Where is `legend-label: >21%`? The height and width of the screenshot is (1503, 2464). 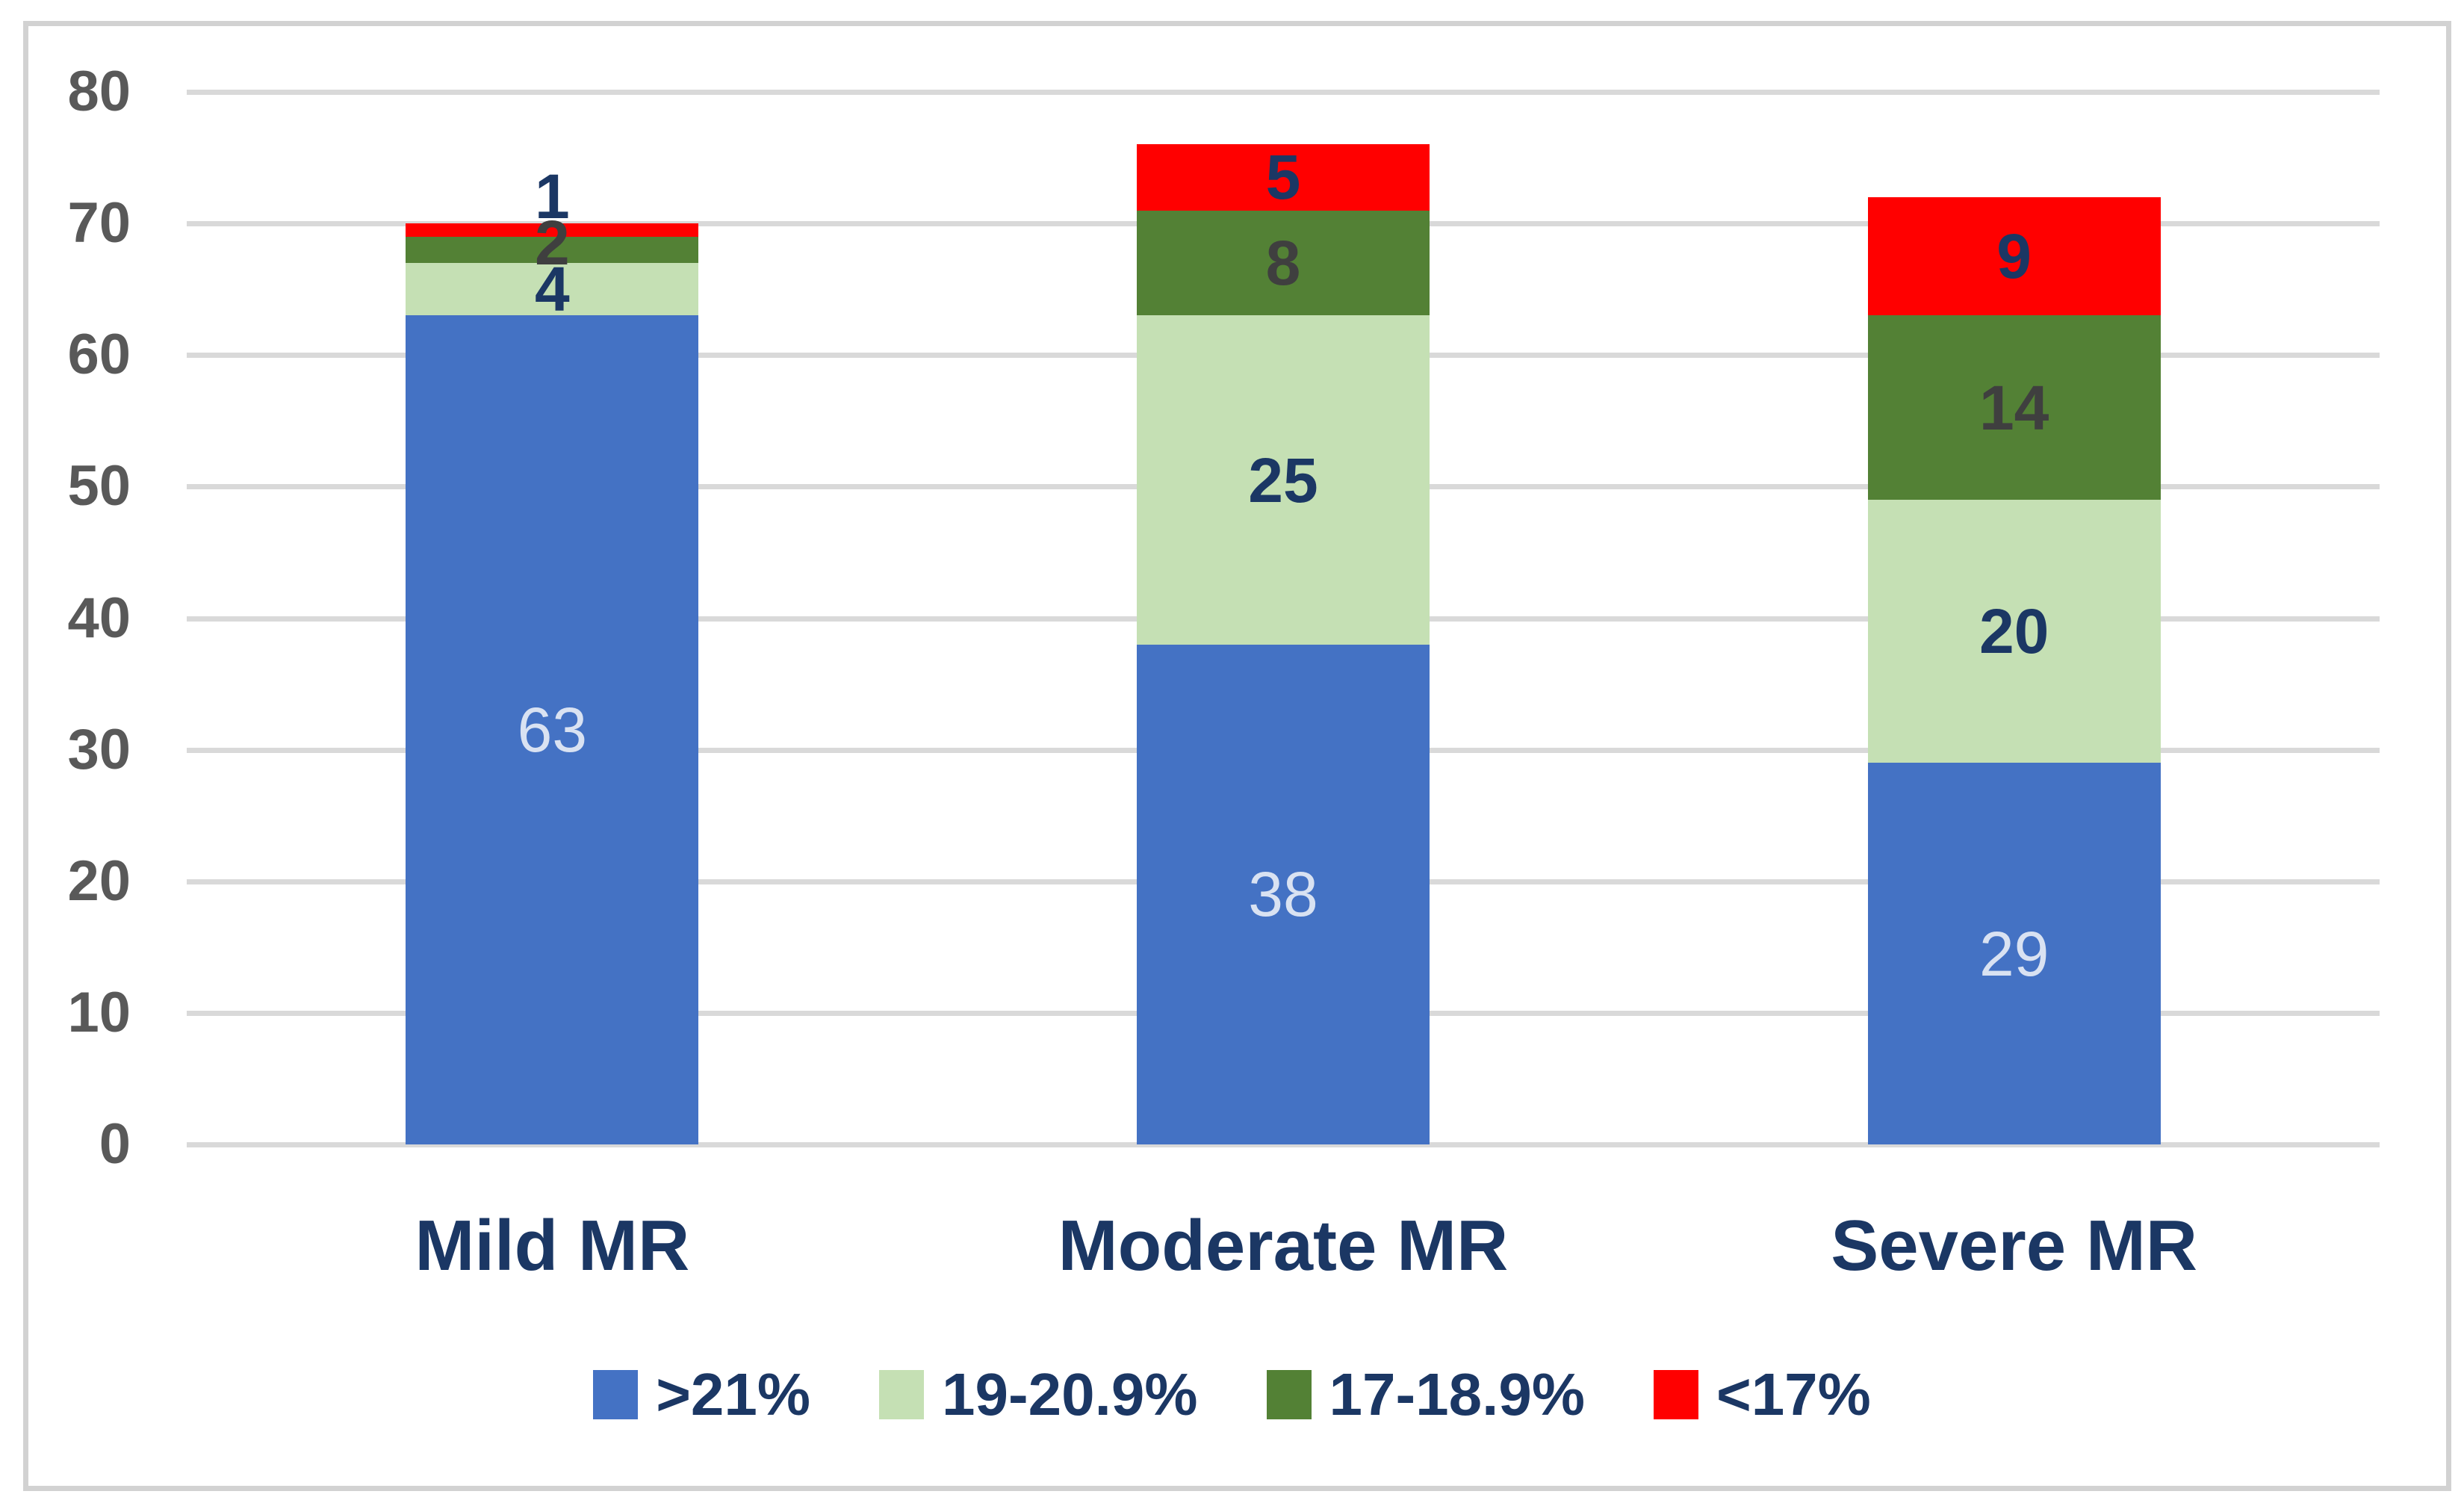 legend-label: >21% is located at coordinates (733, 1395).